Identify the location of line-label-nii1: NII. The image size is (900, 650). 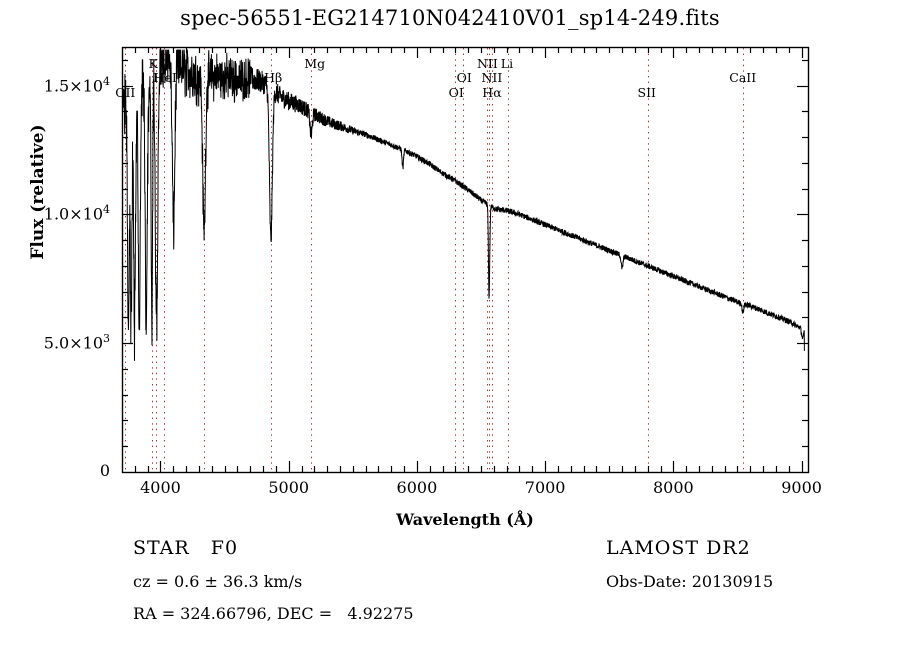
(487, 63).